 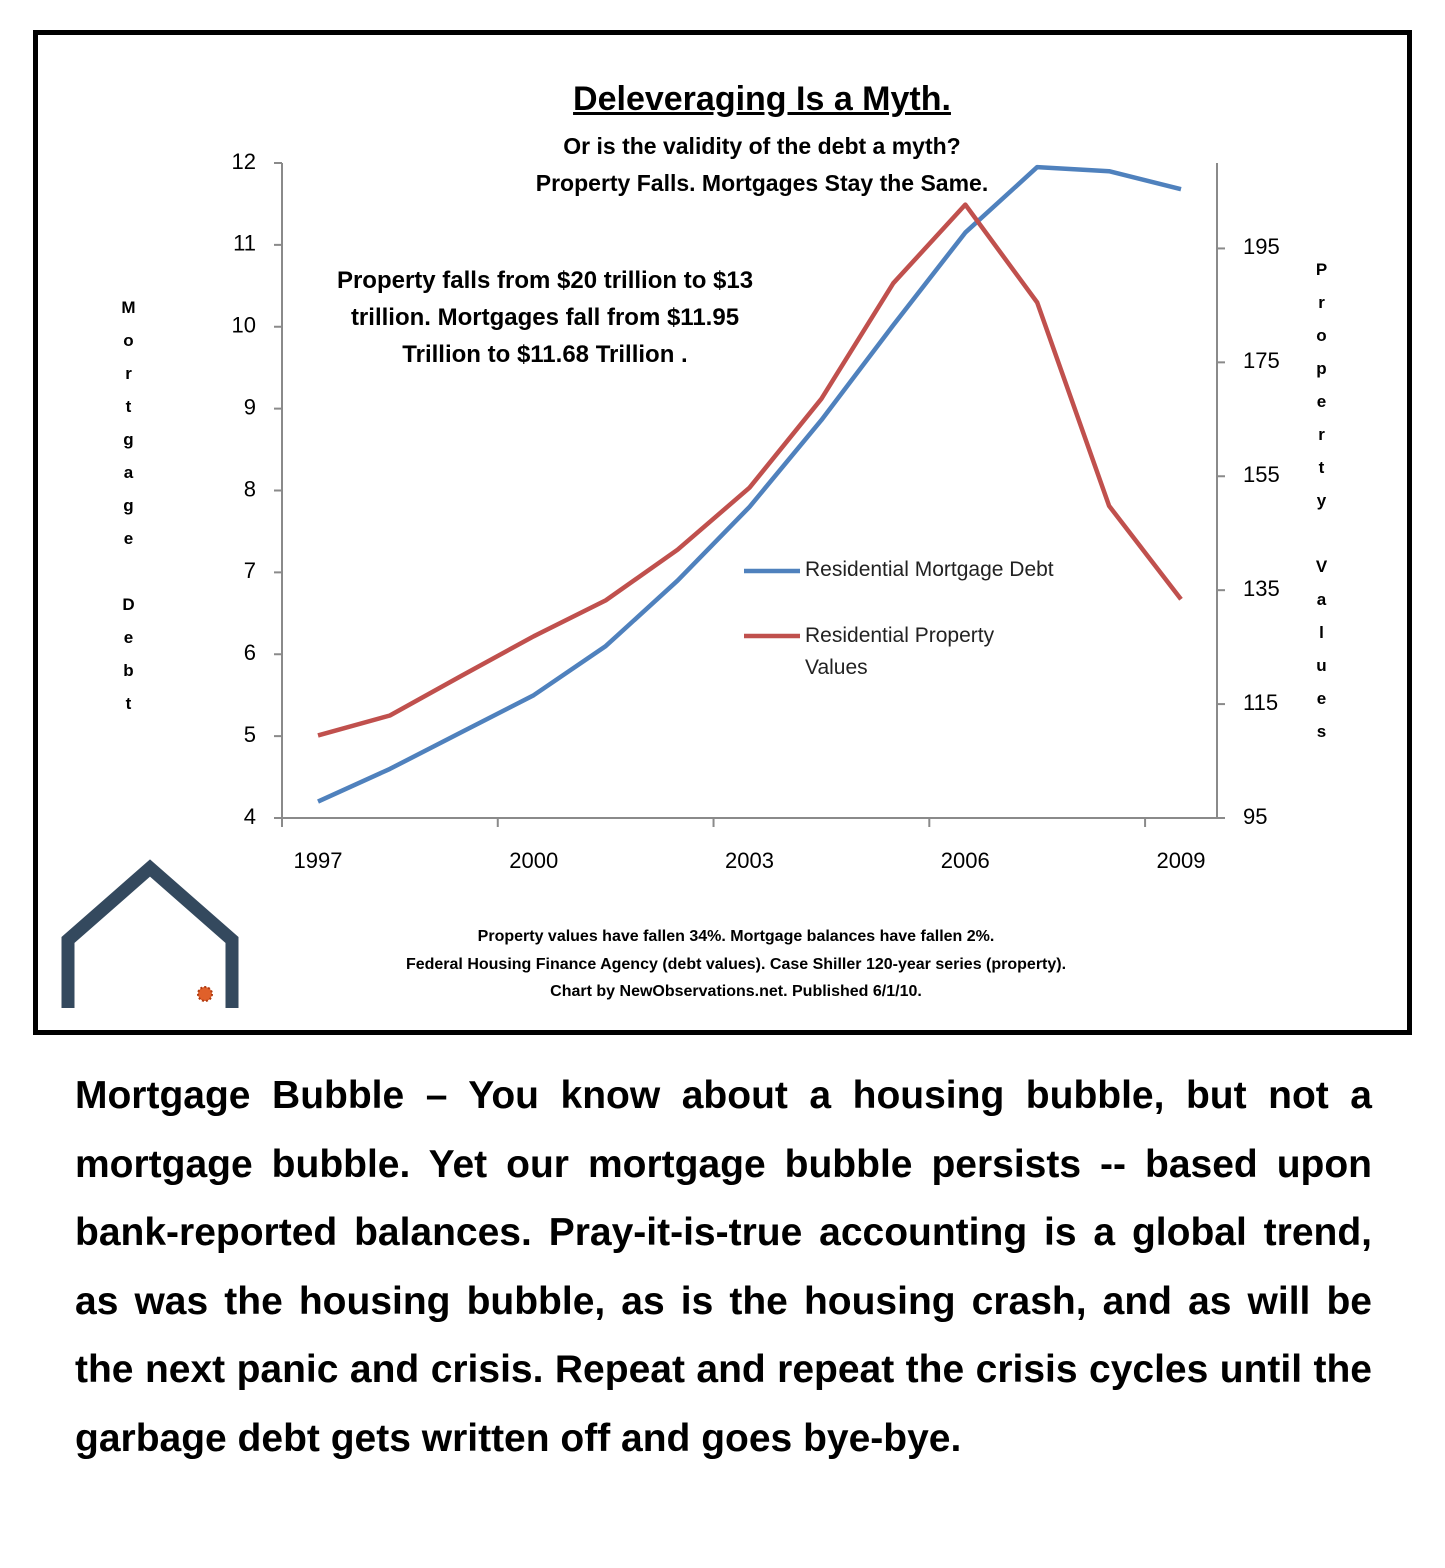 What do you see at coordinates (900, 651) in the screenshot?
I see `legend-label: Residential Property Values` at bounding box center [900, 651].